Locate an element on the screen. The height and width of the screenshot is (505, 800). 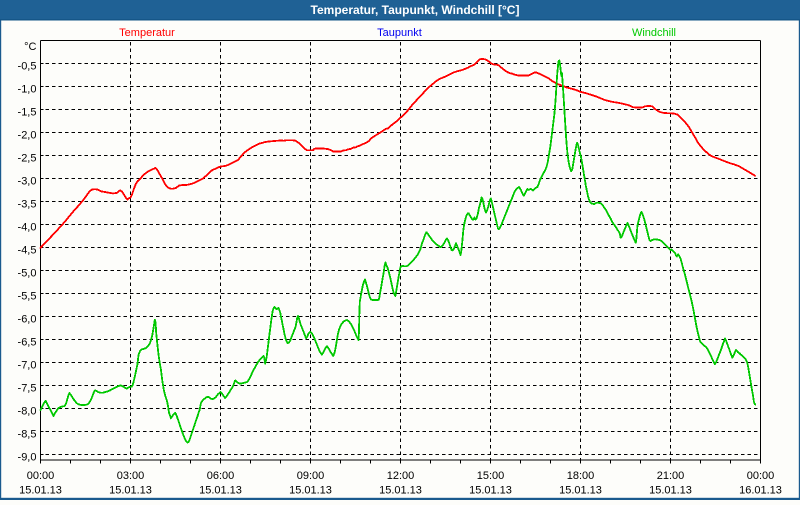
svg-text: 03:00 is located at coordinates (131, 476).